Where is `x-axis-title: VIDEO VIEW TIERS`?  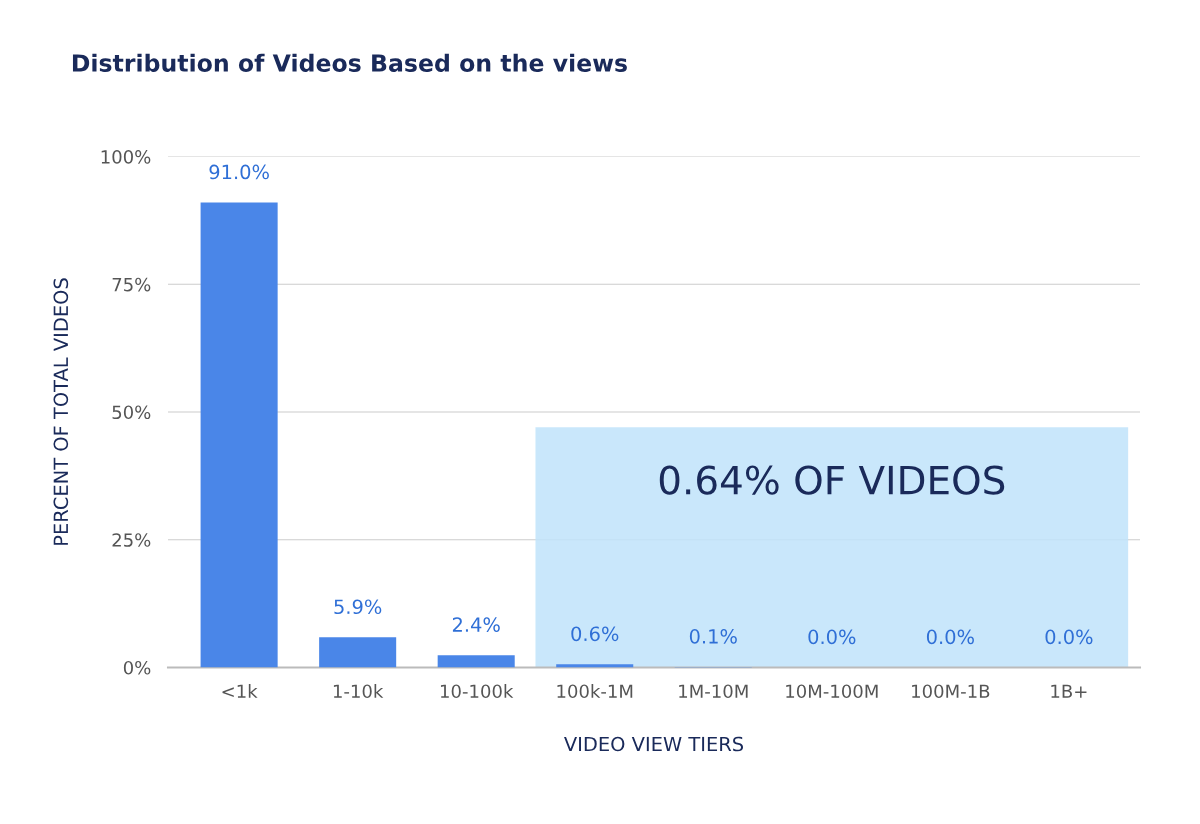
x-axis-title: VIDEO VIEW TIERS is located at coordinates (654, 744).